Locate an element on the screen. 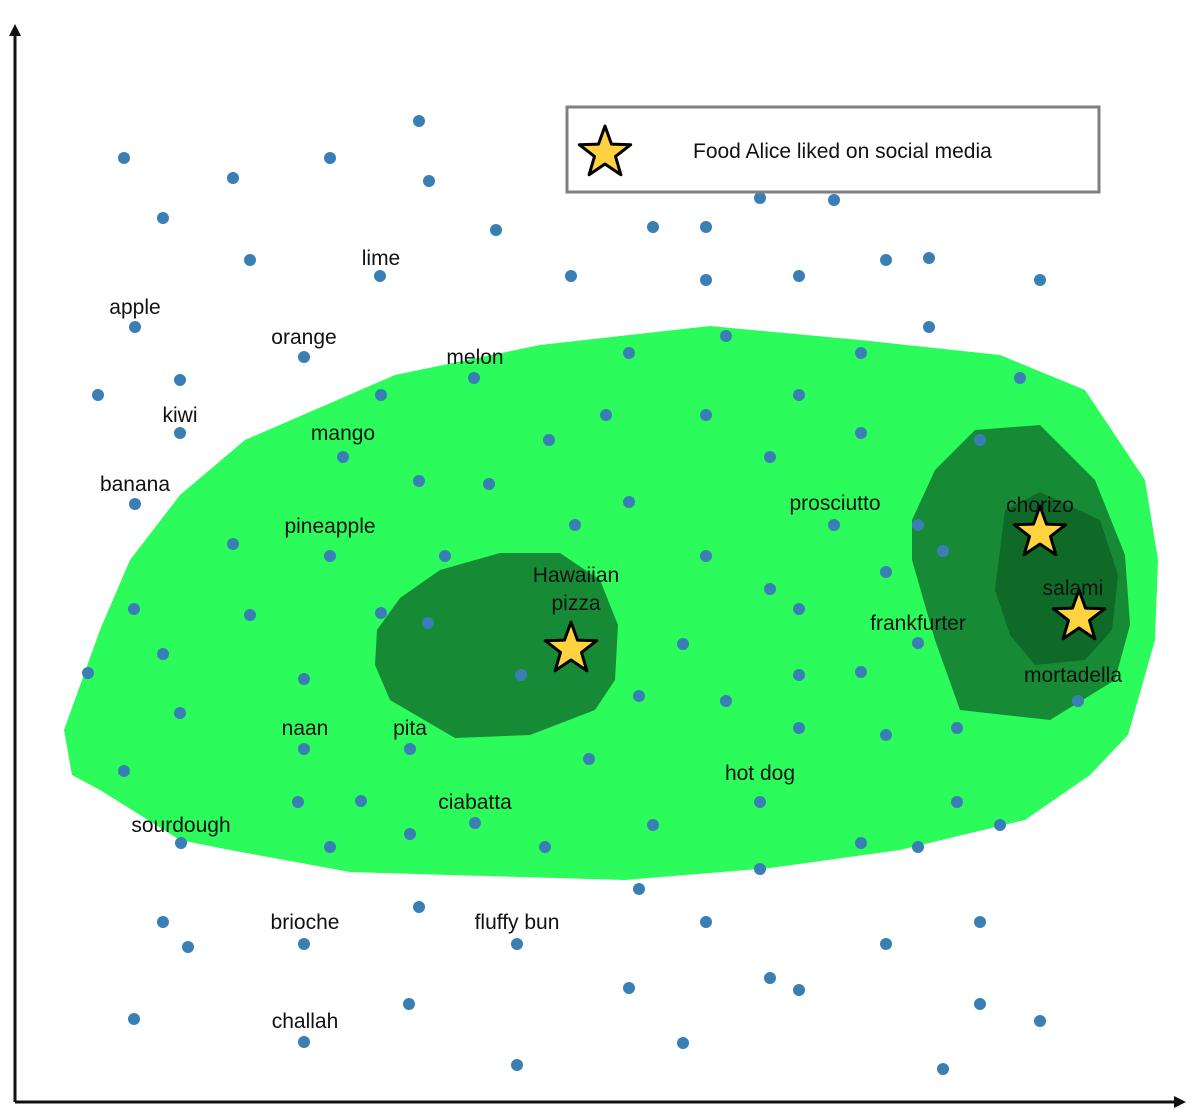 This screenshot has height=1120, width=1204. label-apple: apple is located at coordinates (134, 307).